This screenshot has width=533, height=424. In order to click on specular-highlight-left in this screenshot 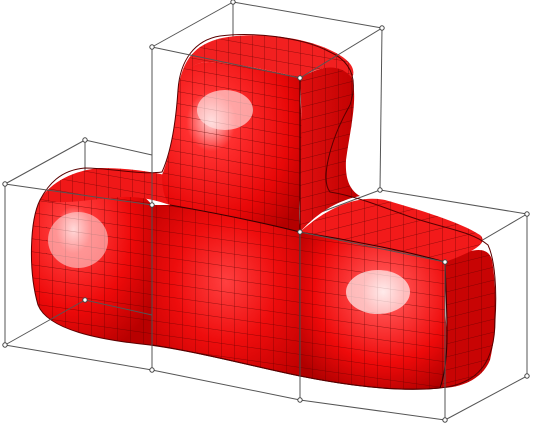, I will do `click(78, 240)`.